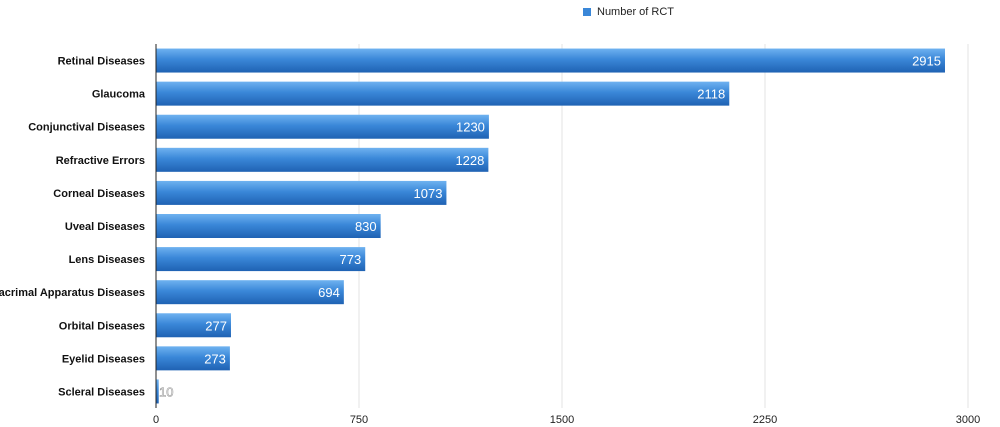 This screenshot has height=427, width=1000. I want to click on x-tick-label: 3000, so click(968, 420).